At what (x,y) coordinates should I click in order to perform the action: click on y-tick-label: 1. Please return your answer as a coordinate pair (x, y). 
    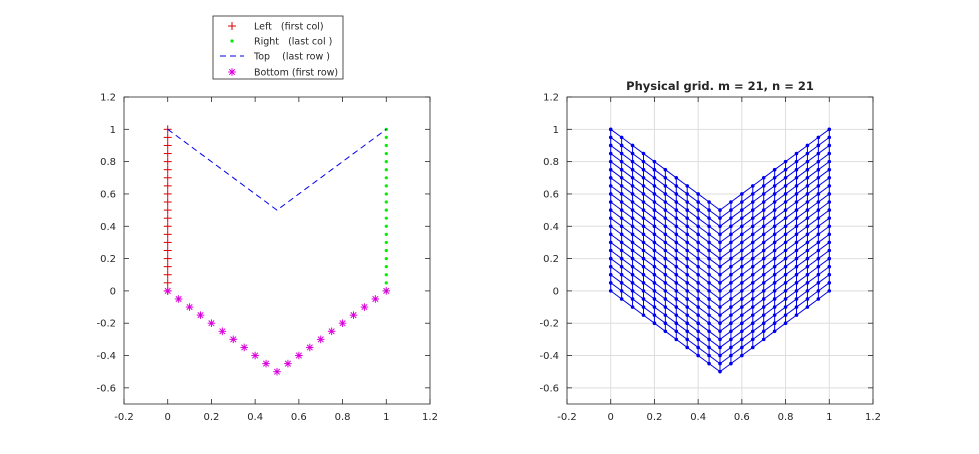
    Looking at the image, I should click on (113, 130).